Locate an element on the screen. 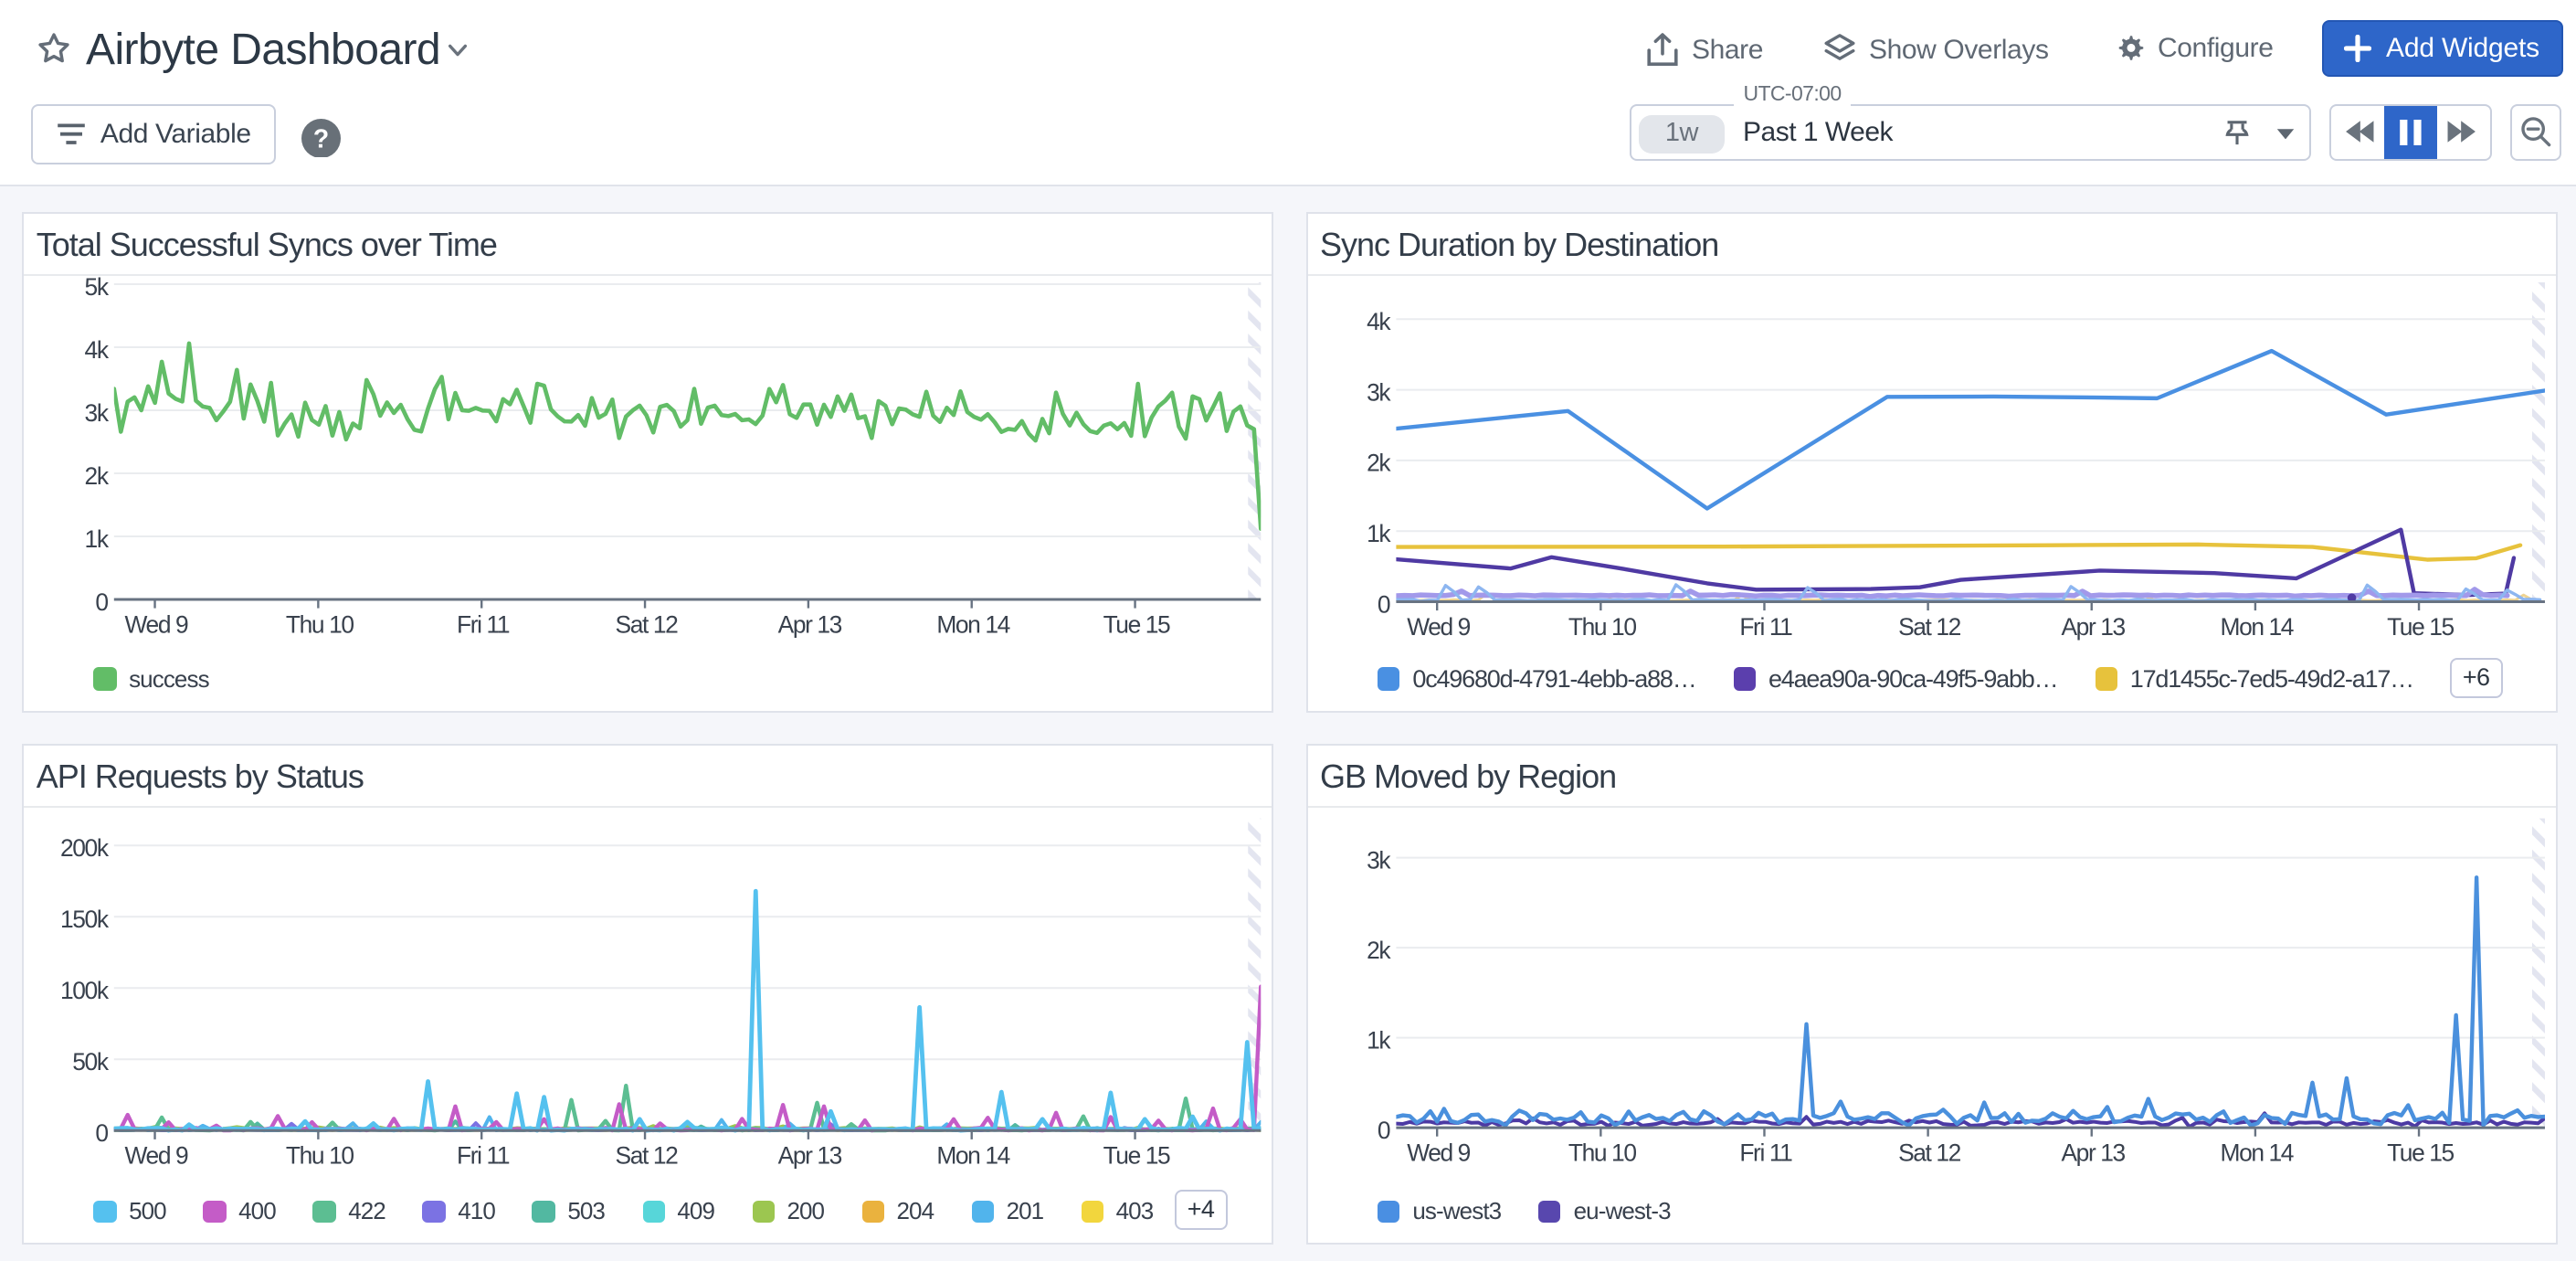 This screenshot has height=1261, width=2576. svg-text: 50k is located at coordinates (92, 1062).